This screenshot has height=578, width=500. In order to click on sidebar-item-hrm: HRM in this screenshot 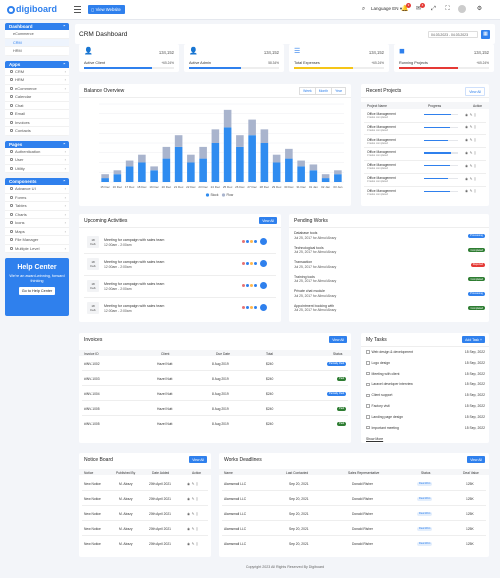, I will do `click(37, 51)`.